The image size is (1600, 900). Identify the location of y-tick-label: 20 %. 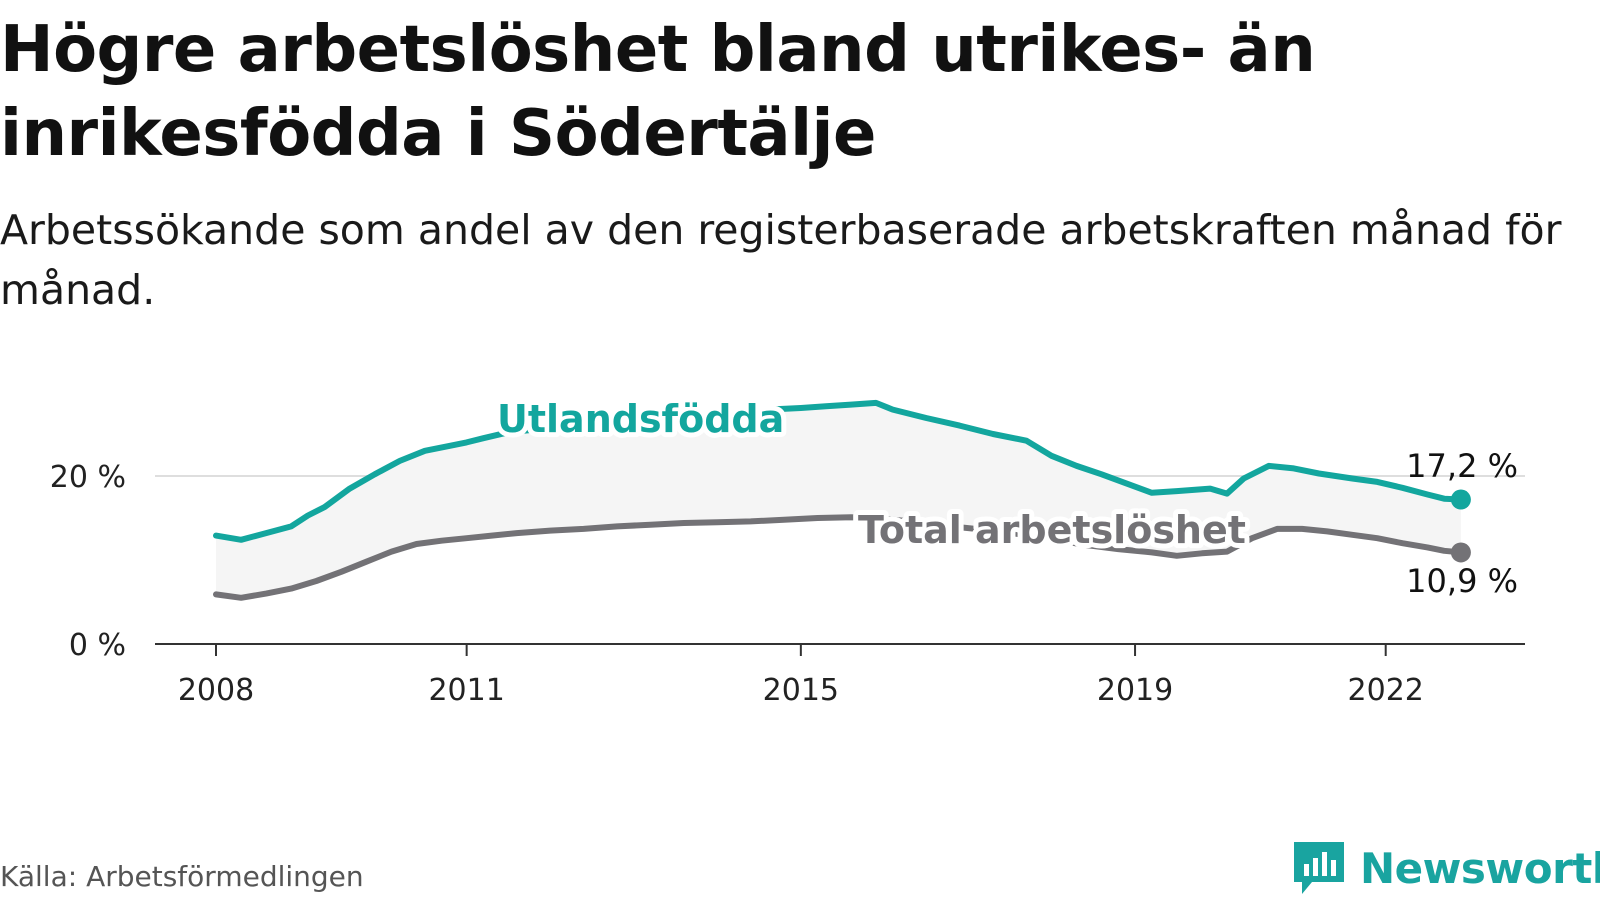
(88, 477).